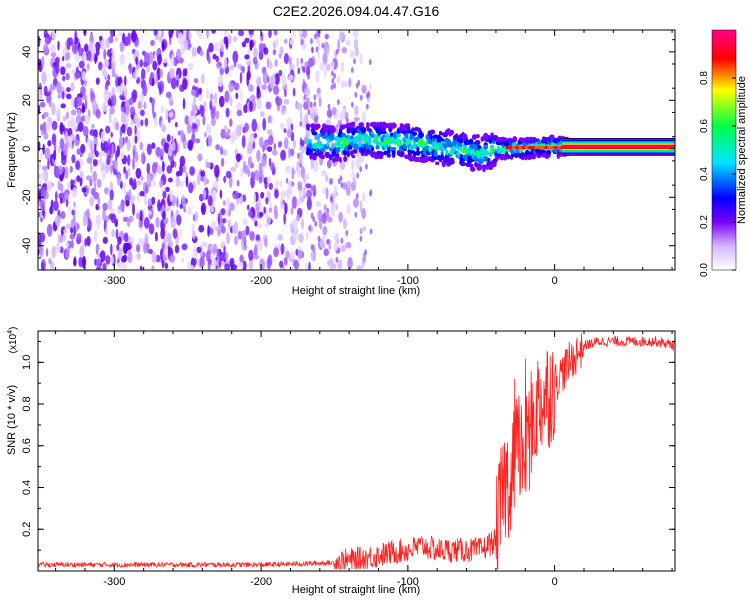 Image resolution: width=750 pixels, height=605 pixels. Describe the element at coordinates (13, 328) in the screenshot. I see `snr-y-multiplier-close: )` at that location.